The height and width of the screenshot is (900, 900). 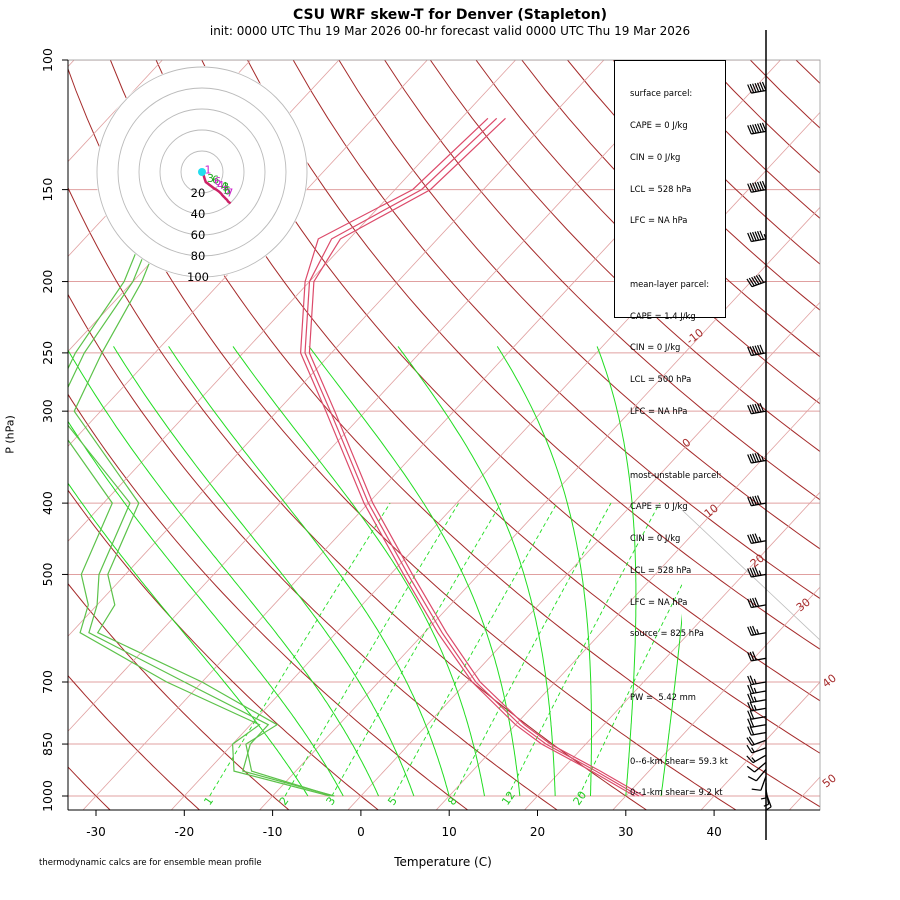 I want to click on y-tick-label: 850, so click(x=47, y=744).